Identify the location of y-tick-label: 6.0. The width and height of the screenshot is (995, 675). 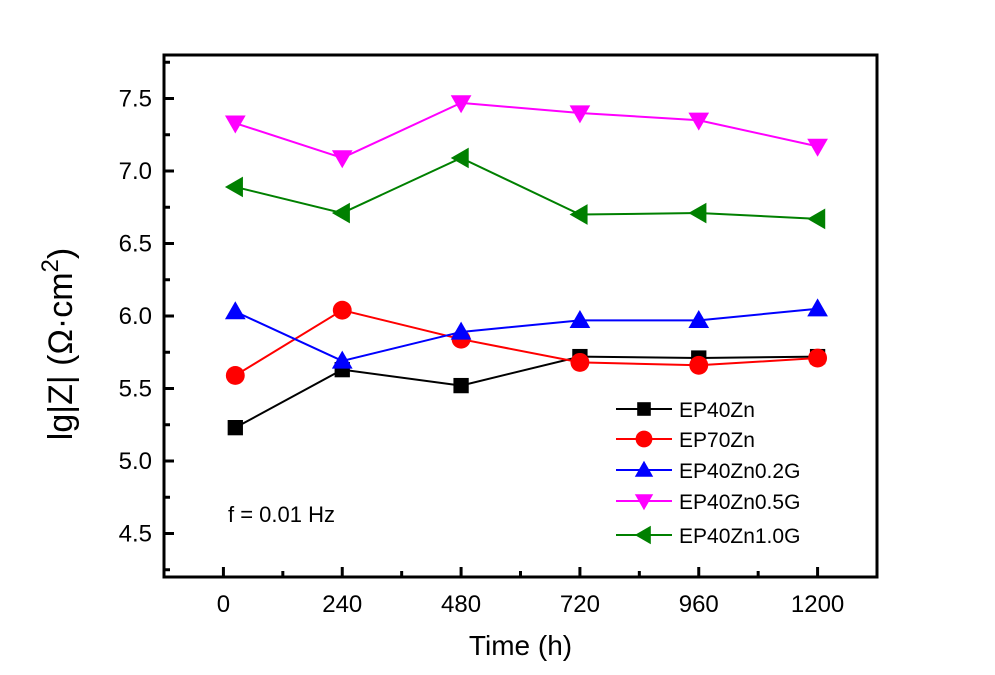
(135, 316).